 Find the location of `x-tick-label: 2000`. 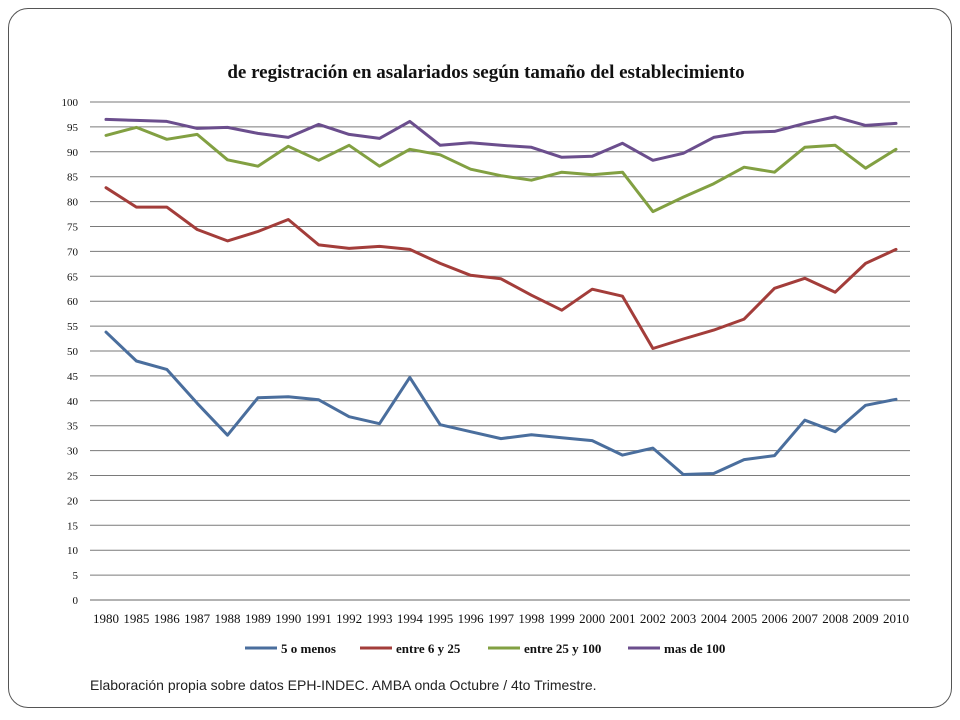

x-tick-label: 2000 is located at coordinates (592, 618).